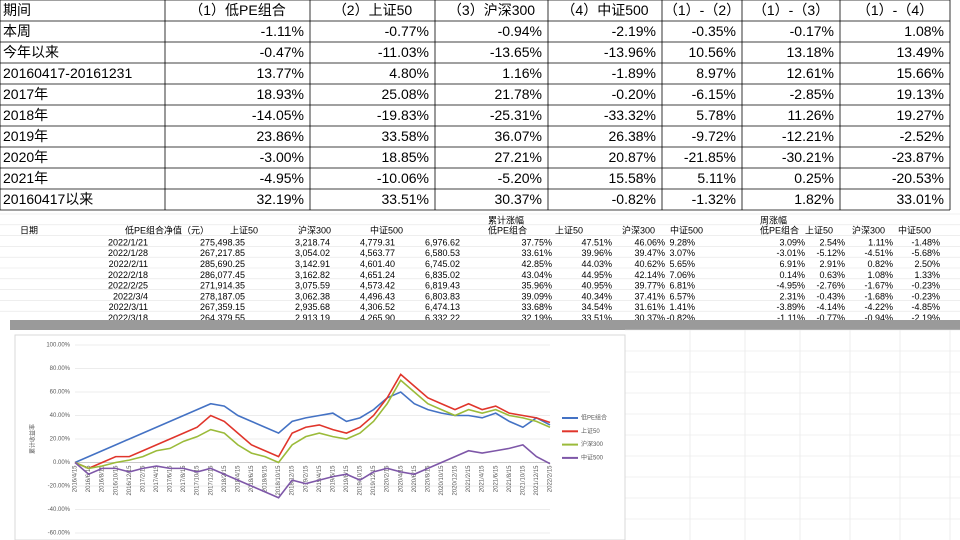  What do you see at coordinates (222, 296) in the screenshot?
I see `cell: 278,187.05` at bounding box center [222, 296].